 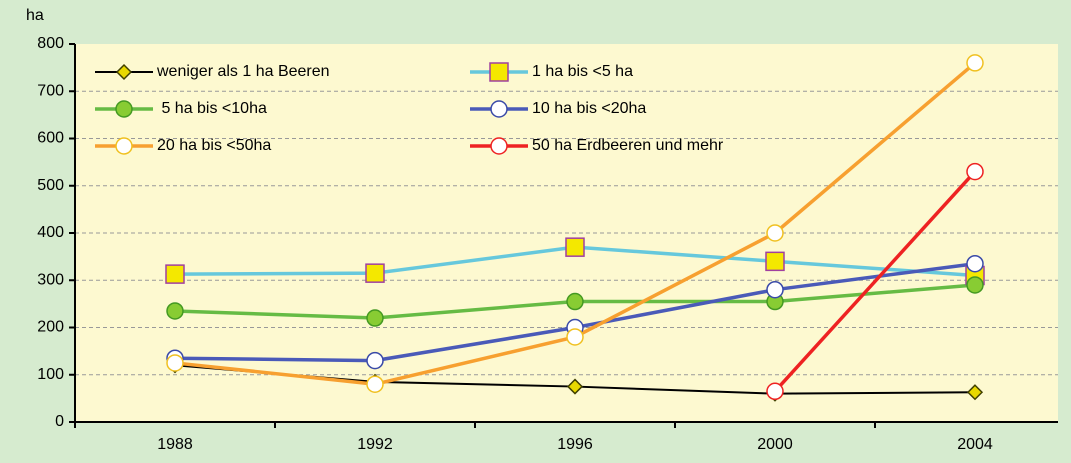 I want to click on x-tick-label: 2004, so click(x=975, y=444).